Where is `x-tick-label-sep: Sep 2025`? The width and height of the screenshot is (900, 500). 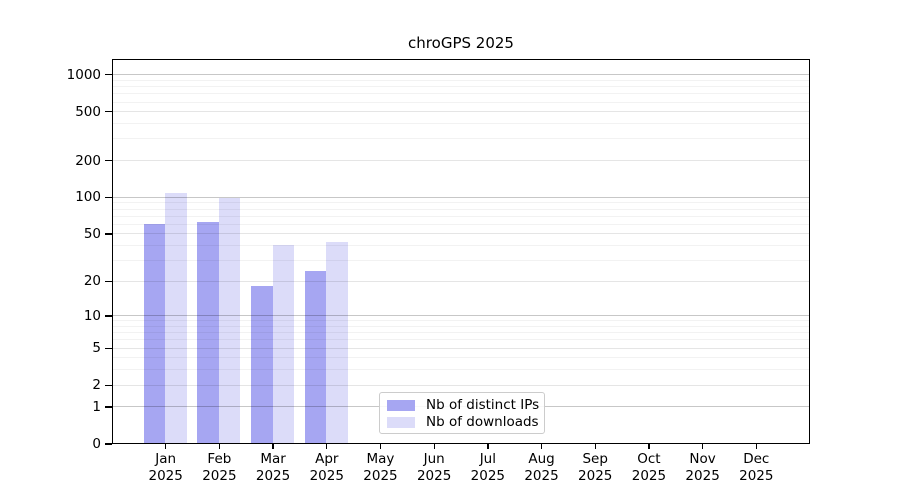 x-tick-label-sep: Sep 2025 is located at coordinates (595, 467).